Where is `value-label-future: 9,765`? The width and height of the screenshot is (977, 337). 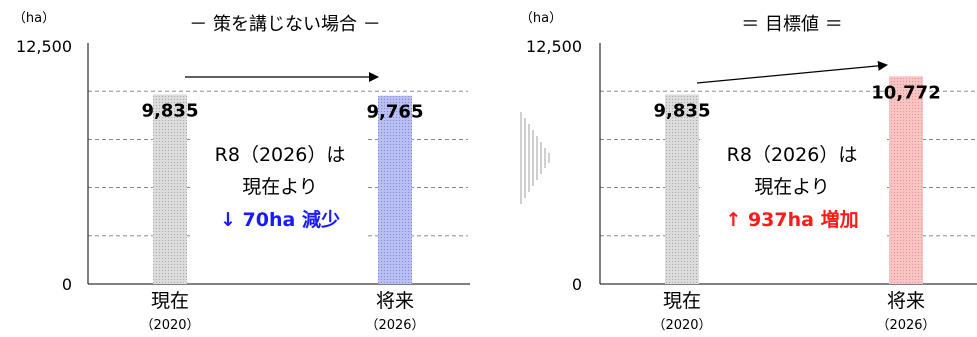 value-label-future: 9,765 is located at coordinates (395, 112).